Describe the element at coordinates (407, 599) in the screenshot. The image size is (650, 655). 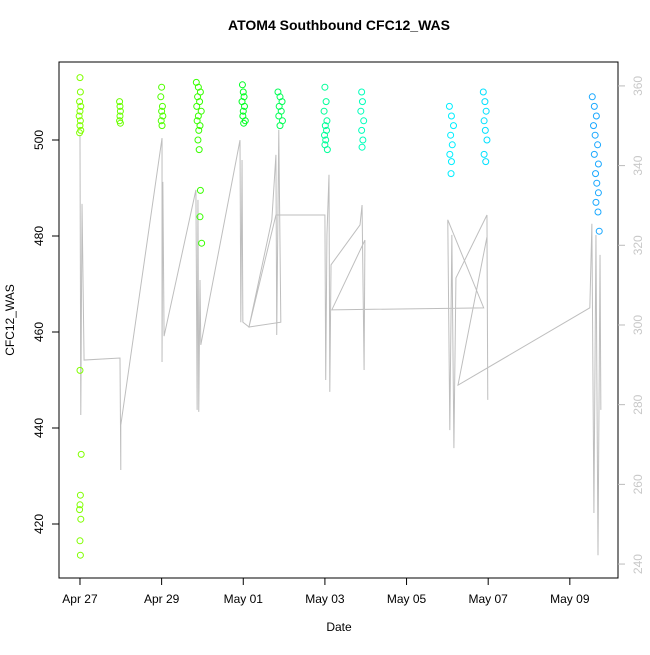
I see `x-tick-label: May 05` at that location.